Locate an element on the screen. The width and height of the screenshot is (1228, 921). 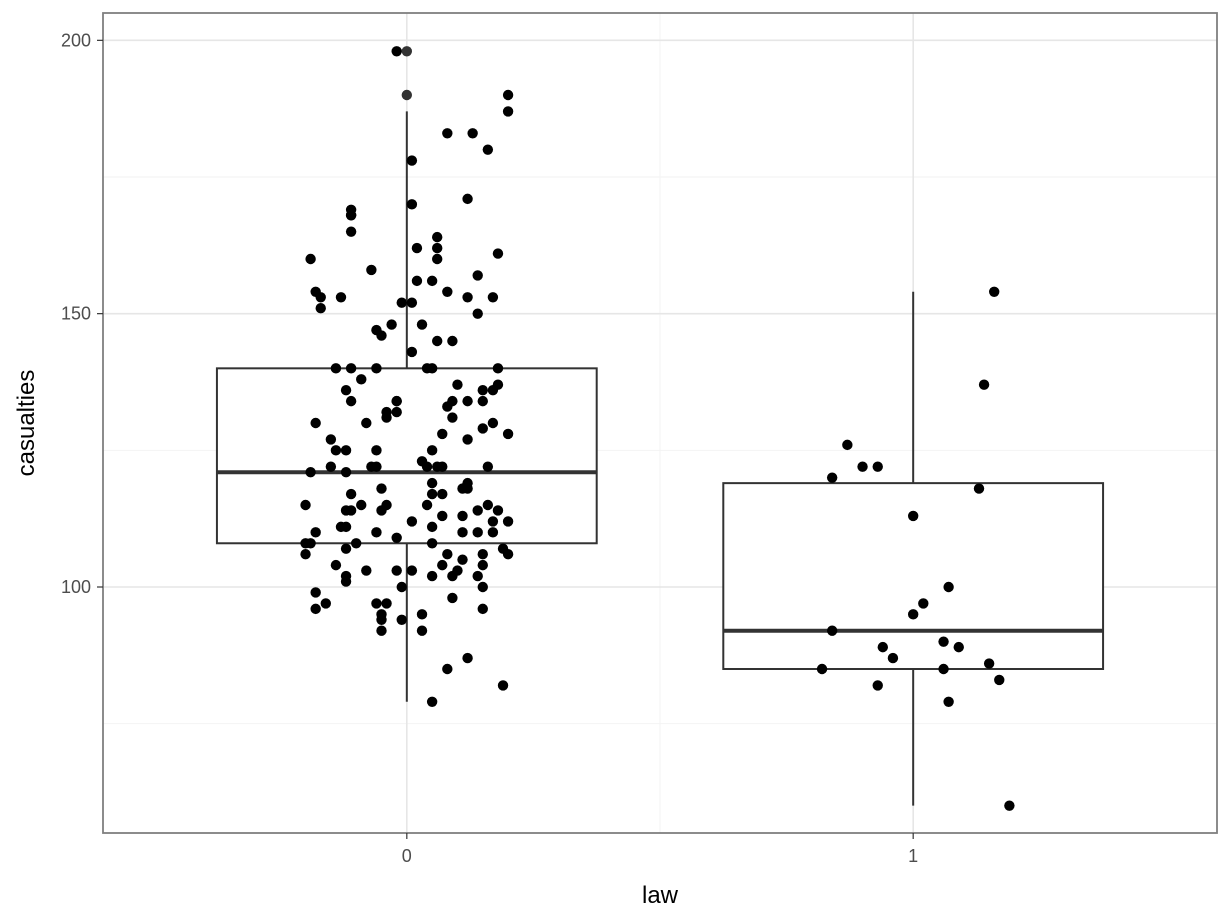
outlier-point is located at coordinates (407, 51).